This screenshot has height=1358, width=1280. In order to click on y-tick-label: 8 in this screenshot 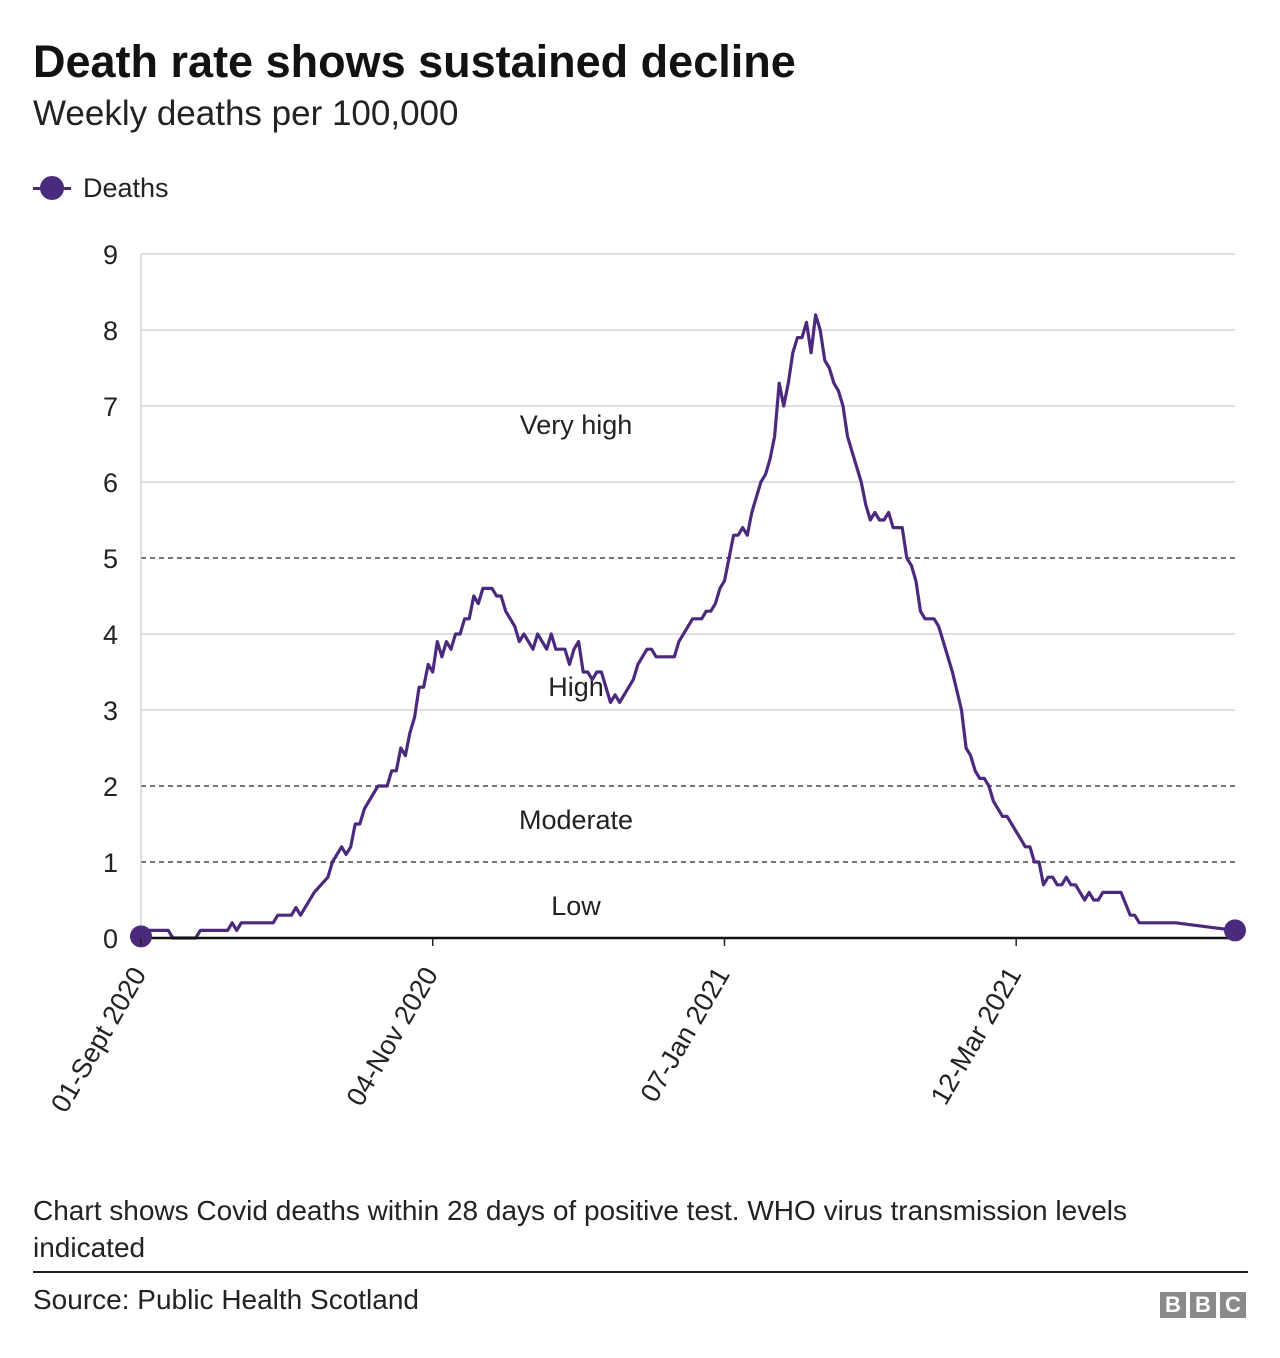, I will do `click(110, 331)`.